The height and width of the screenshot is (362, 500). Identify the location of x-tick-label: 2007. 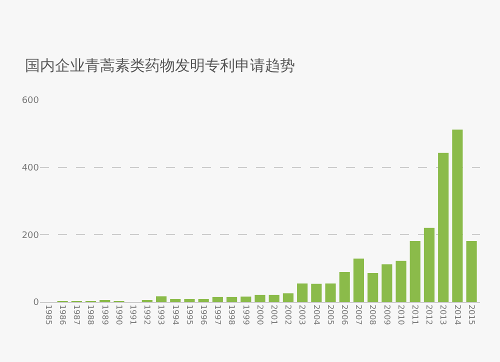
(359, 314).